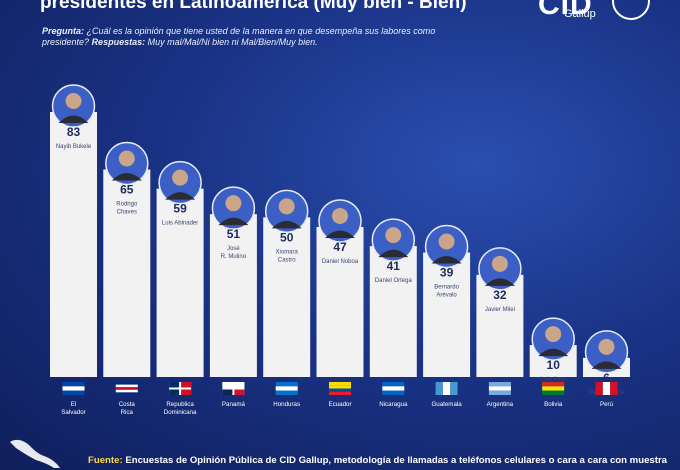 The height and width of the screenshot is (470, 680). What do you see at coordinates (446, 295) in the screenshot?
I see `leader-name: Arévalo` at bounding box center [446, 295].